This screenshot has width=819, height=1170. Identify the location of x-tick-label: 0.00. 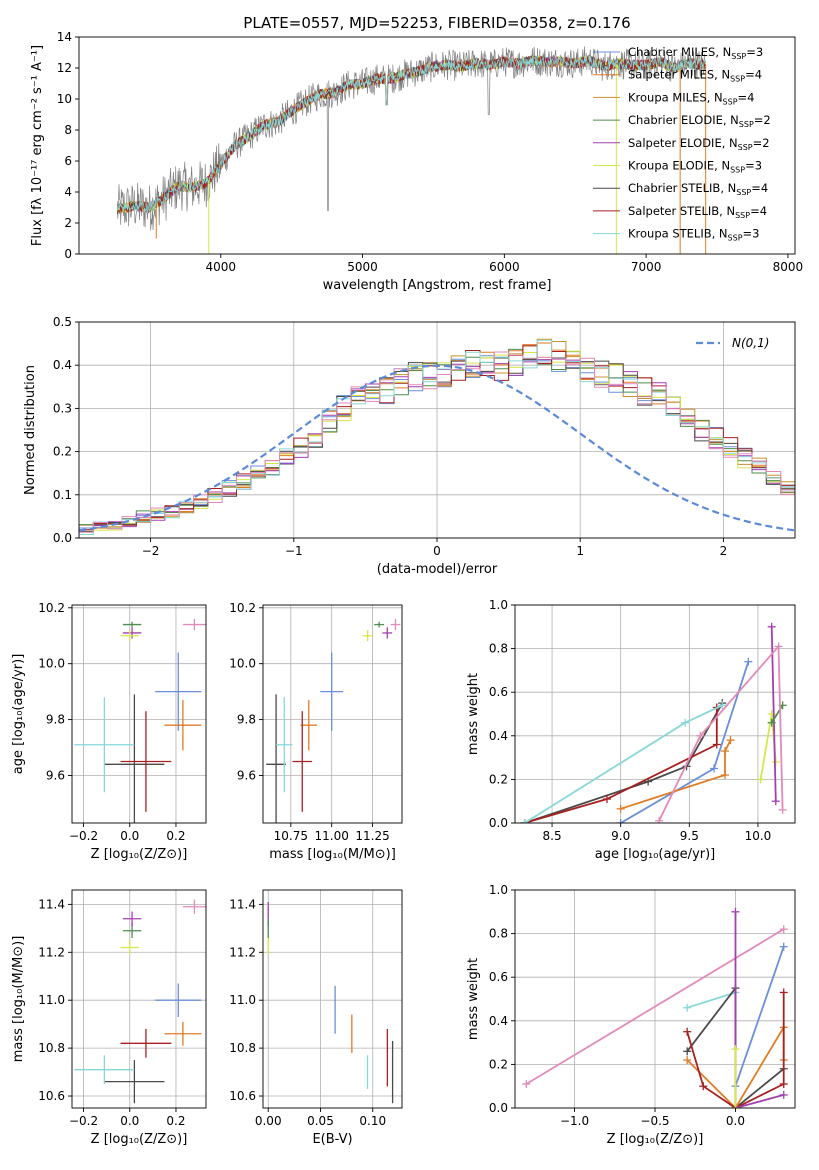
(268, 1121).